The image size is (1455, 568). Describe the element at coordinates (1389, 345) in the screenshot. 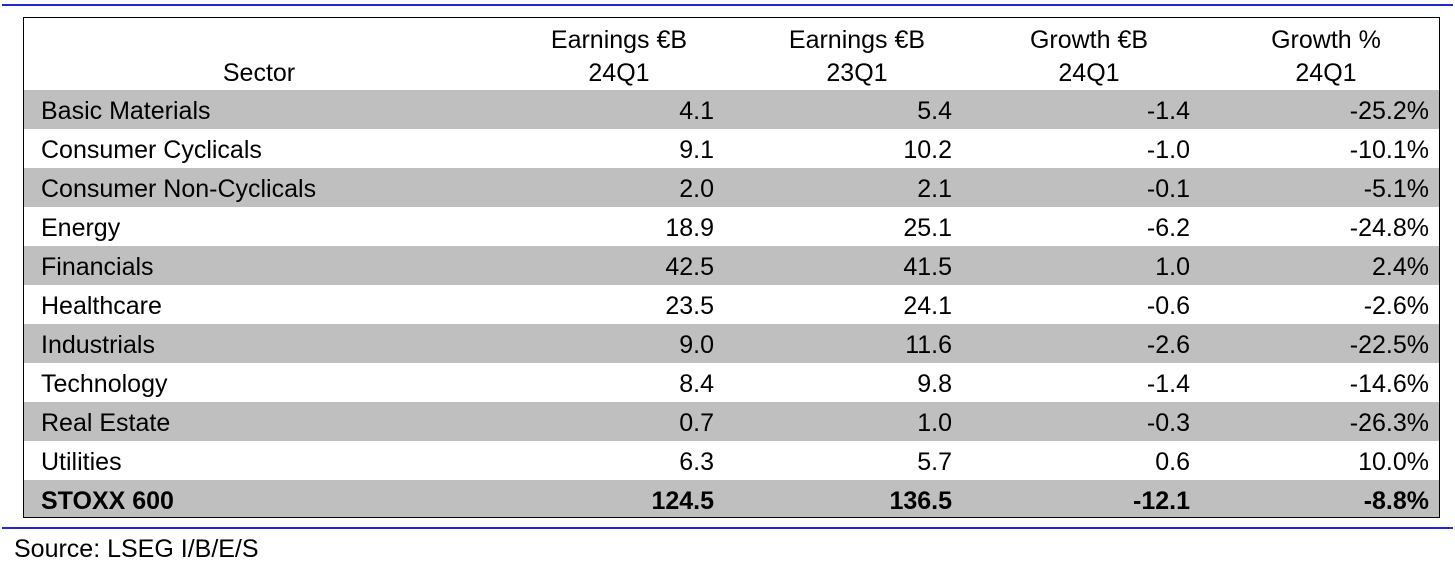

I see `growth-pct-cell: -22.5%` at that location.